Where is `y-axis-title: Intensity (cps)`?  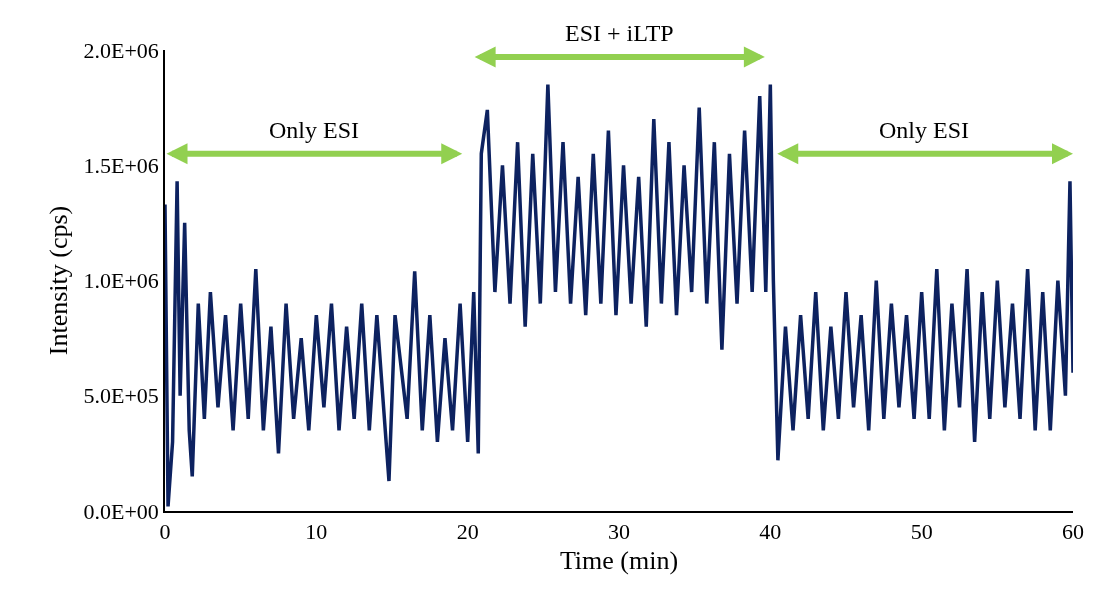
y-axis-title: Intensity (cps) is located at coordinates (59, 280).